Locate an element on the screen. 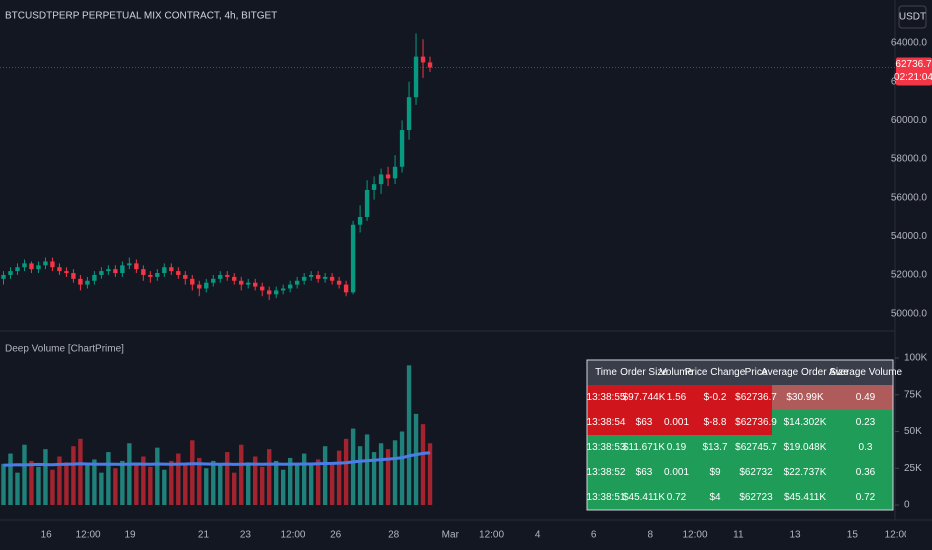  table-cell: $62745.7 is located at coordinates (756, 447).